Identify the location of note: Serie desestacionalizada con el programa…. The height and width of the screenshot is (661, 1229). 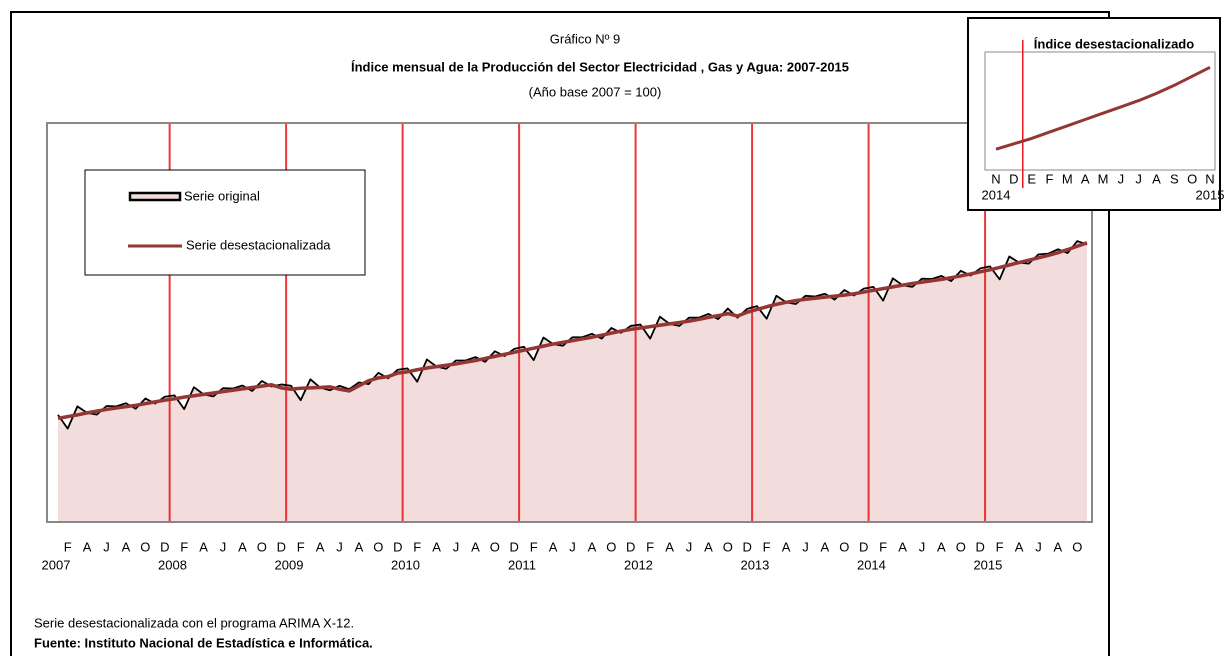
(194, 622).